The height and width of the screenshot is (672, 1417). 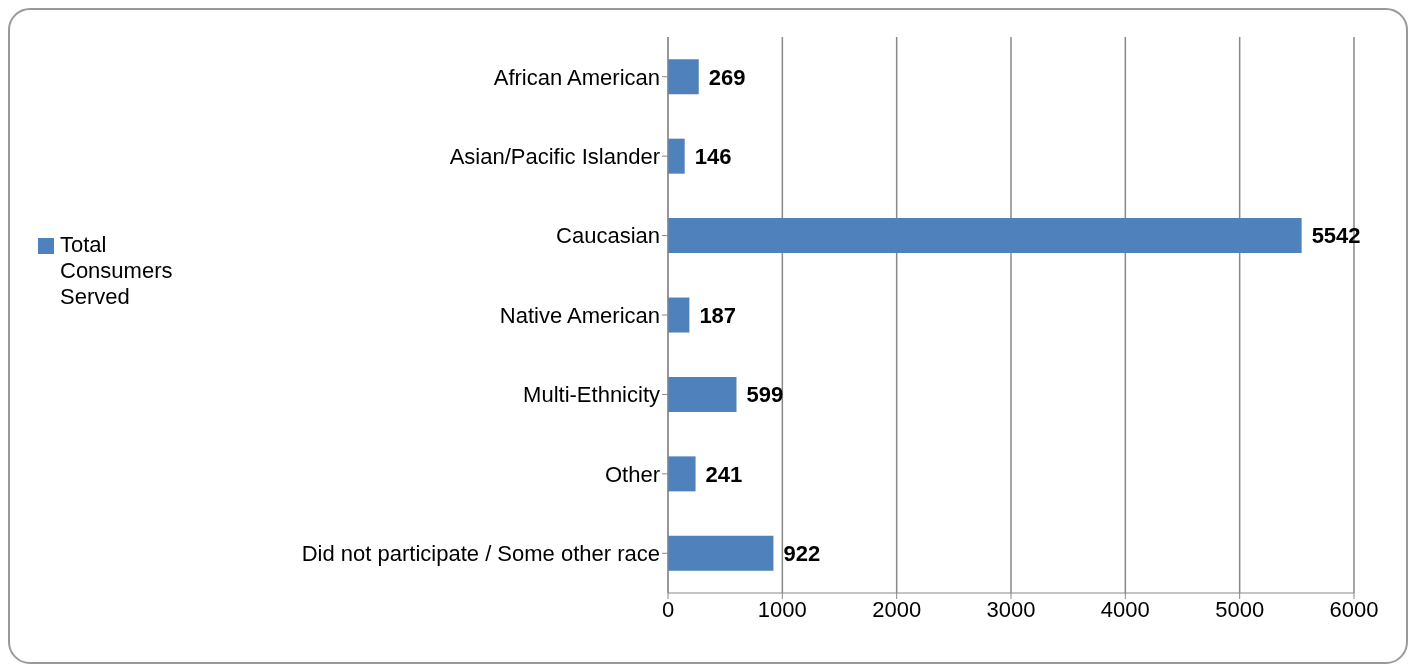 I want to click on x-tick-label: 2000, so click(x=897, y=609).